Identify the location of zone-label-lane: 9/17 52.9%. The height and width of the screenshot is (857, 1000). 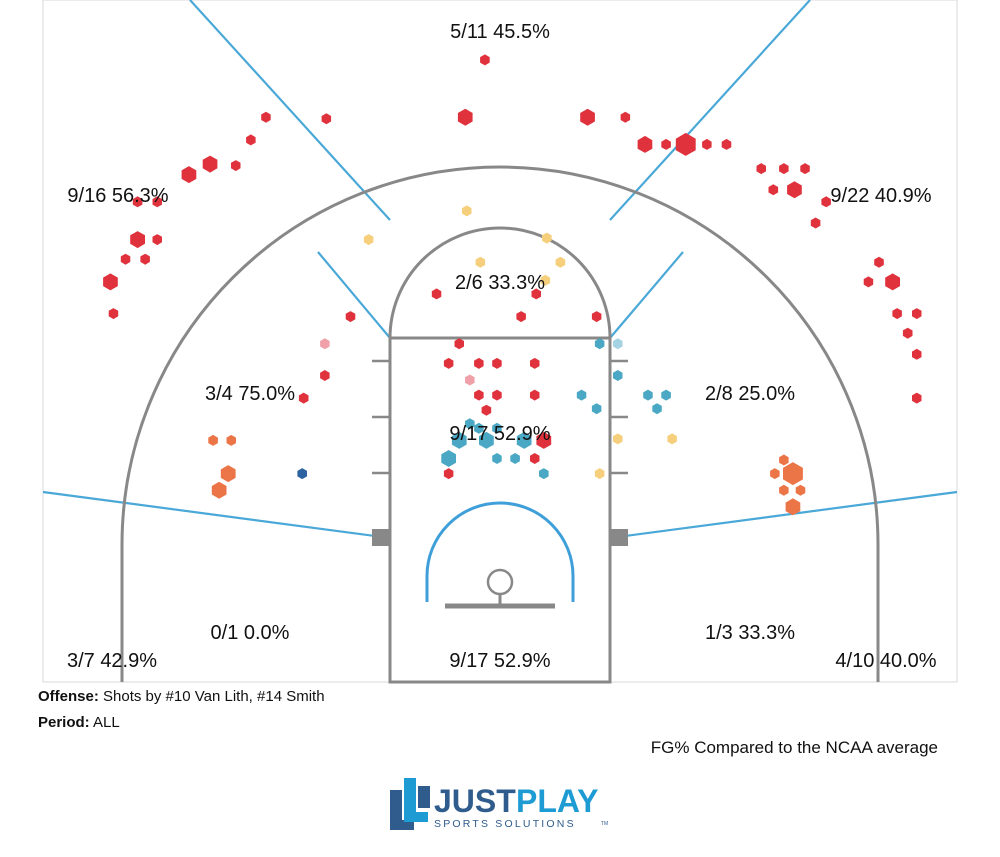
(499, 434).